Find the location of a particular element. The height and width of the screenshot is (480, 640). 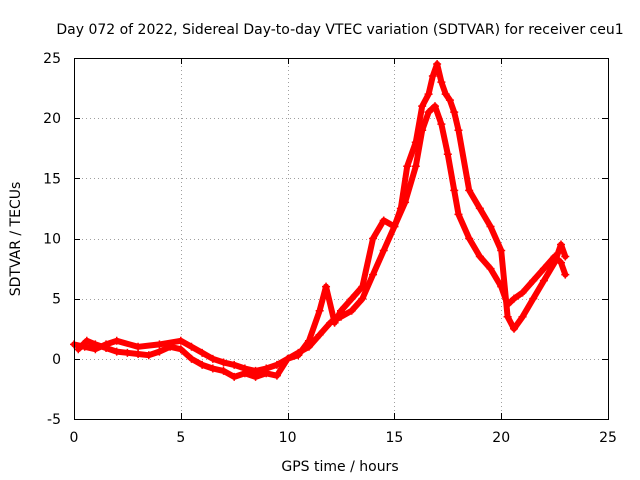

x-tick-label: 10 is located at coordinates (288, 438).